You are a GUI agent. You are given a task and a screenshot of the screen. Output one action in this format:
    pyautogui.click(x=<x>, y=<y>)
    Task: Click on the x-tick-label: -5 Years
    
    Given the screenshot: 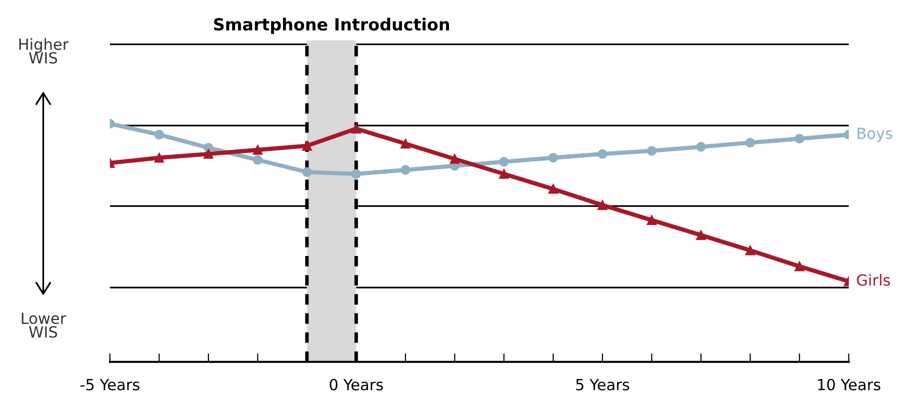 What is the action you would take?
    pyautogui.click(x=110, y=384)
    